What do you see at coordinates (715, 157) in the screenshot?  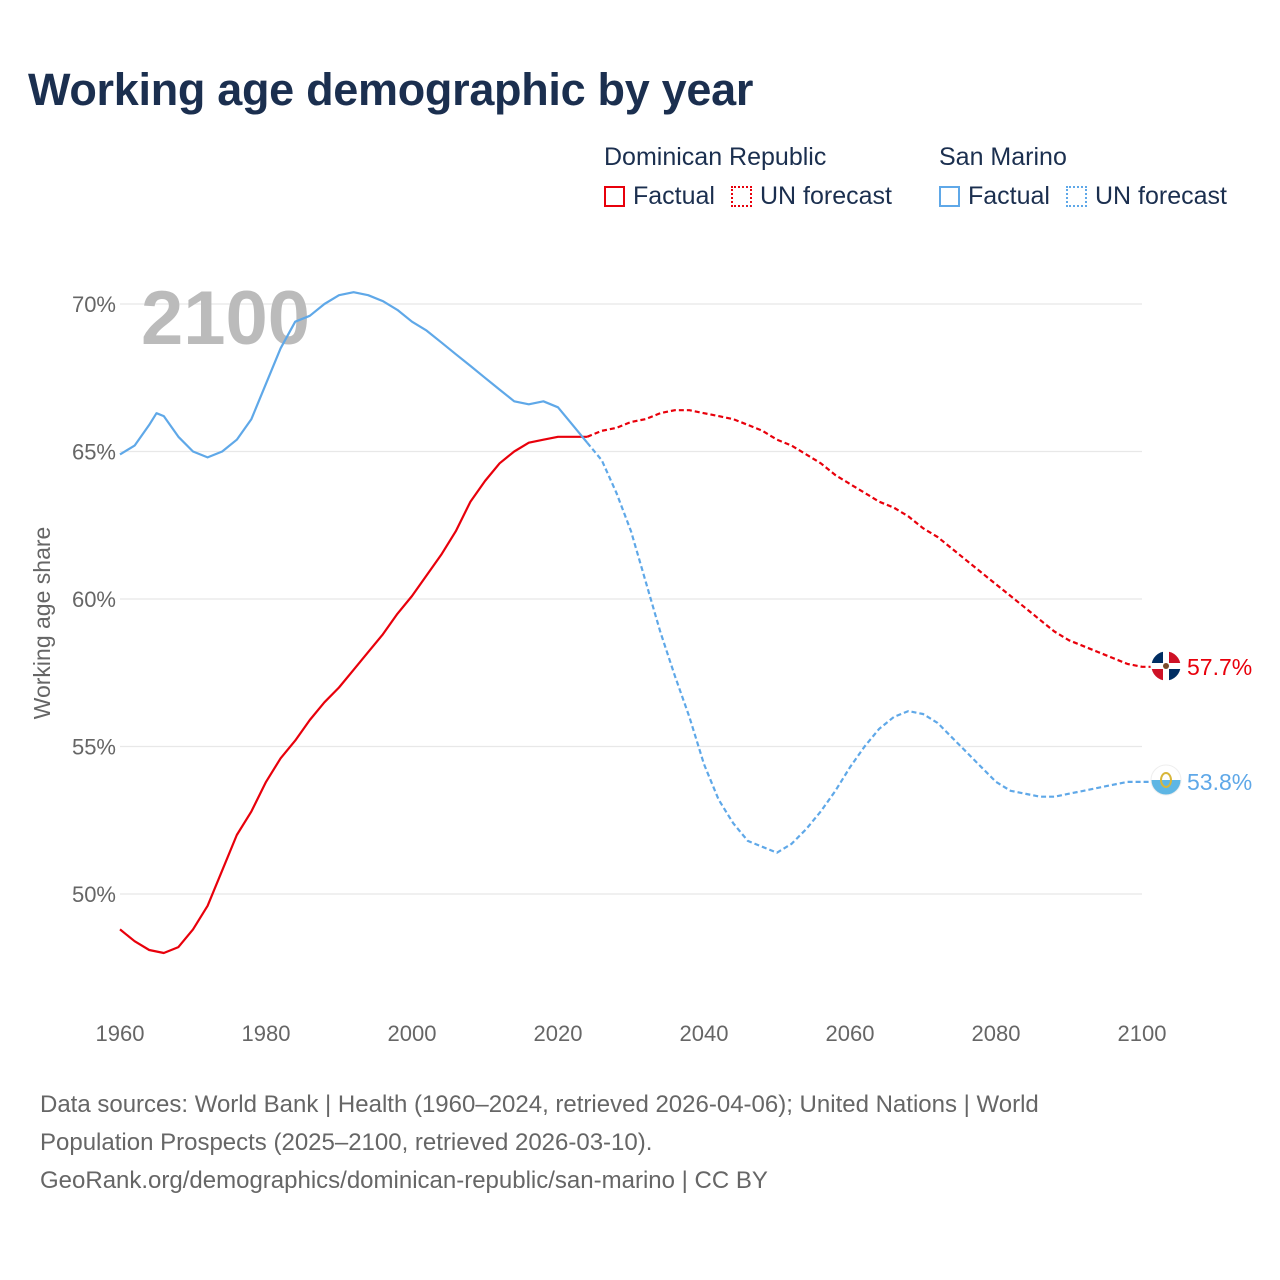 I see `legend-country-name: Dominican Republic` at bounding box center [715, 157].